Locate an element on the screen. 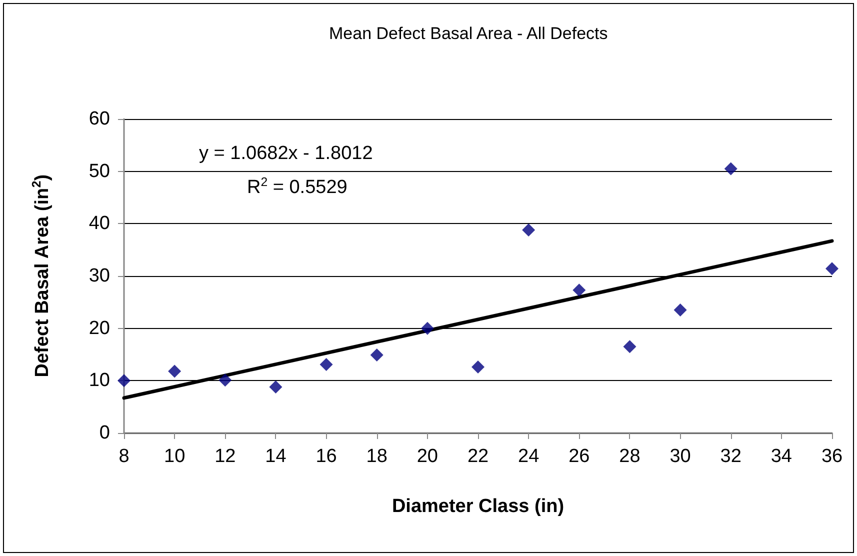 The height and width of the screenshot is (556, 857). x-tick-label: 22 is located at coordinates (478, 456).